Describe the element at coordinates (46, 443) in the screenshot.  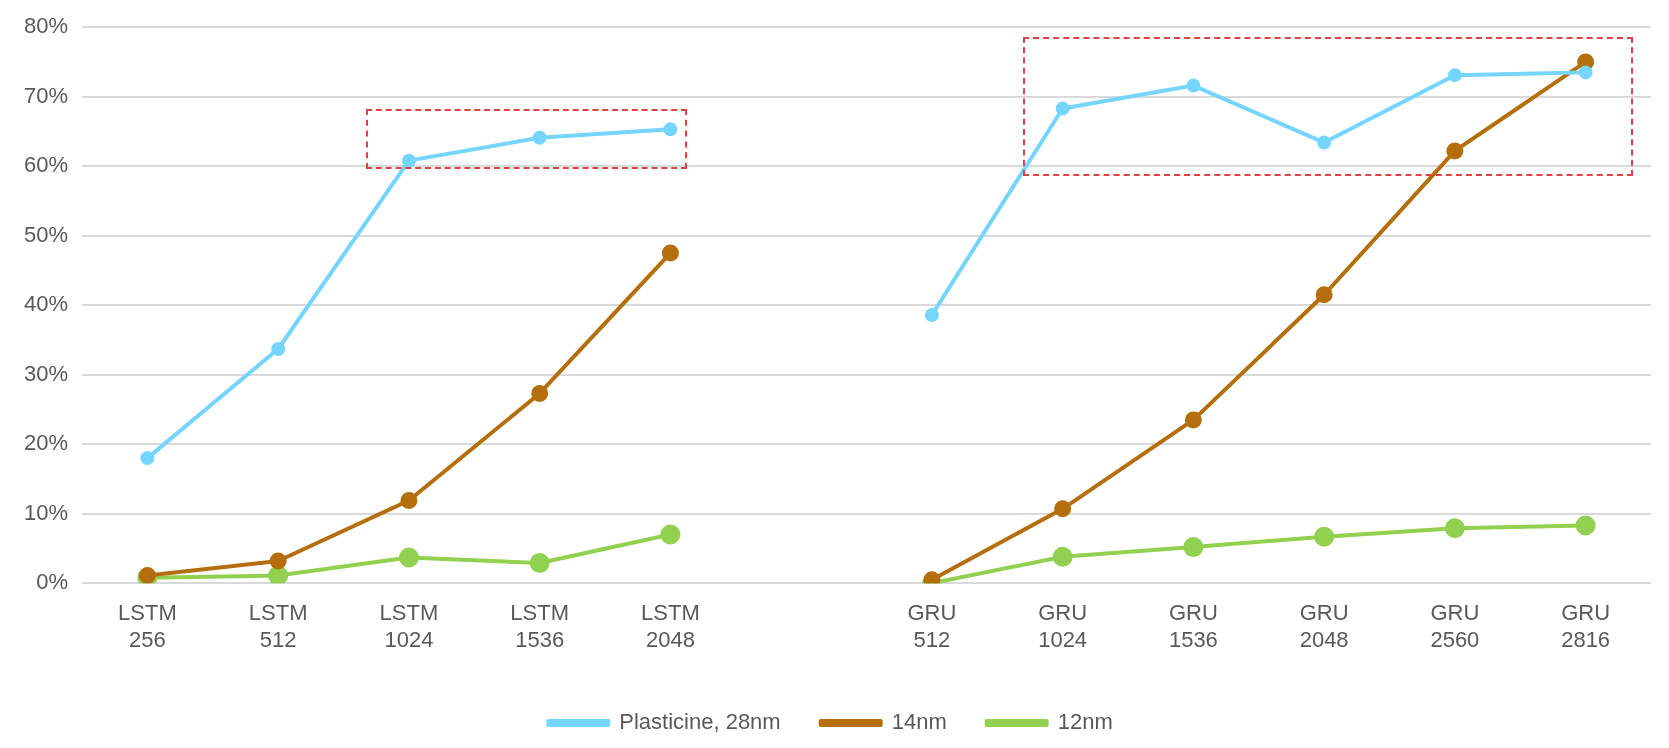
I see `y-tick-label: 20%` at that location.